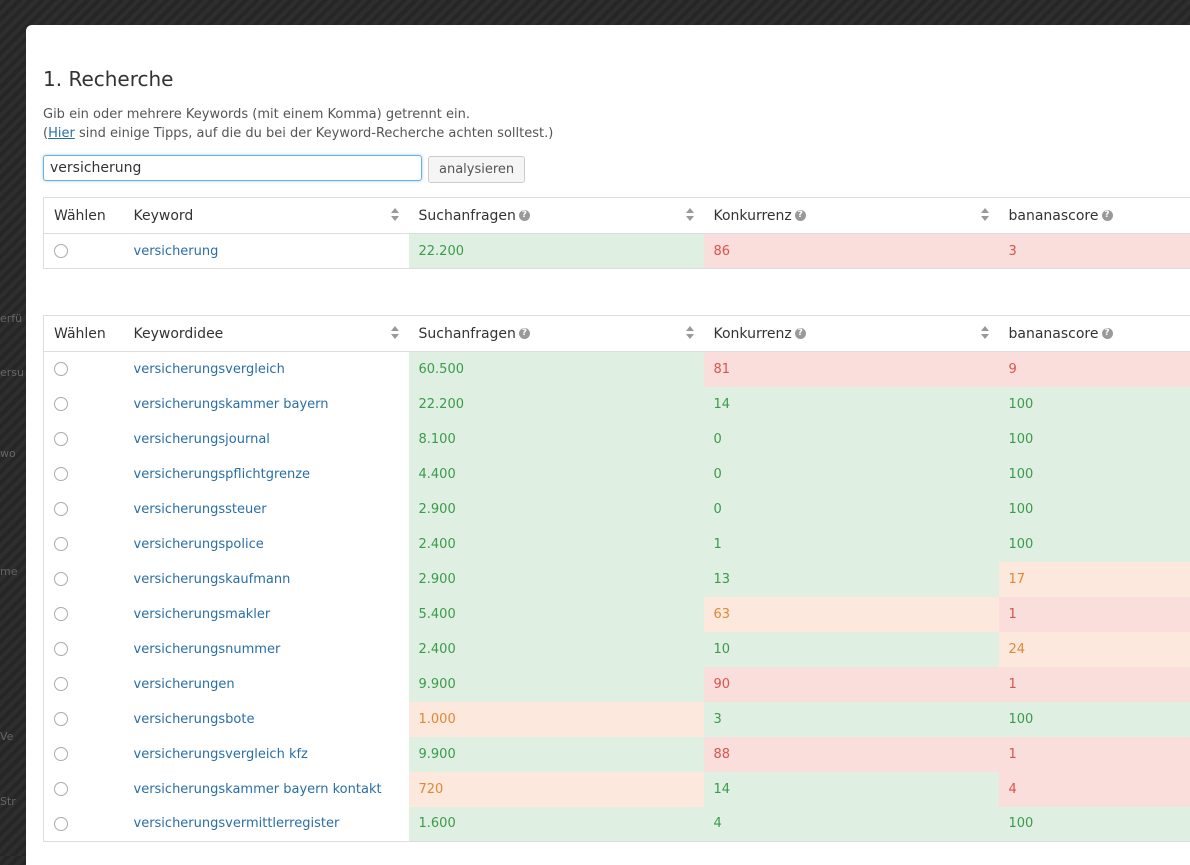 This screenshot has height=865, width=1190. What do you see at coordinates (232, 168) in the screenshot?
I see `keyword-search-input` at bounding box center [232, 168].